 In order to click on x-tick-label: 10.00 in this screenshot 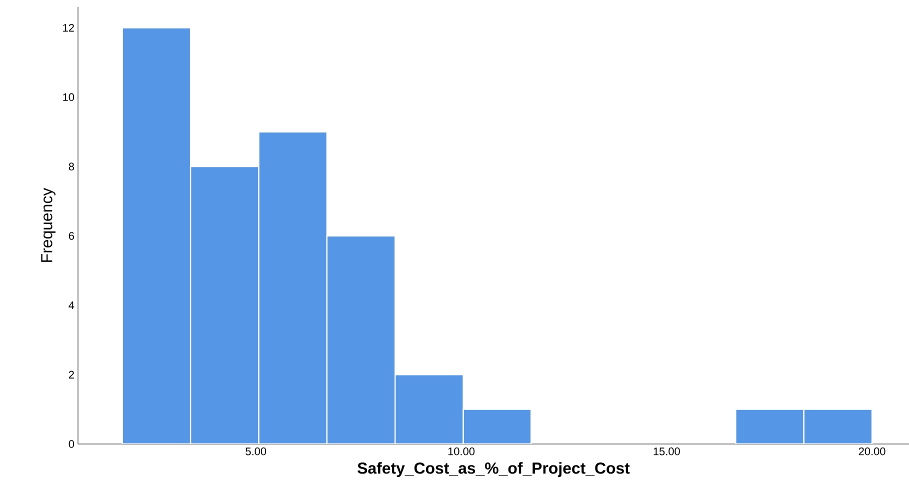, I will do `click(461, 452)`.